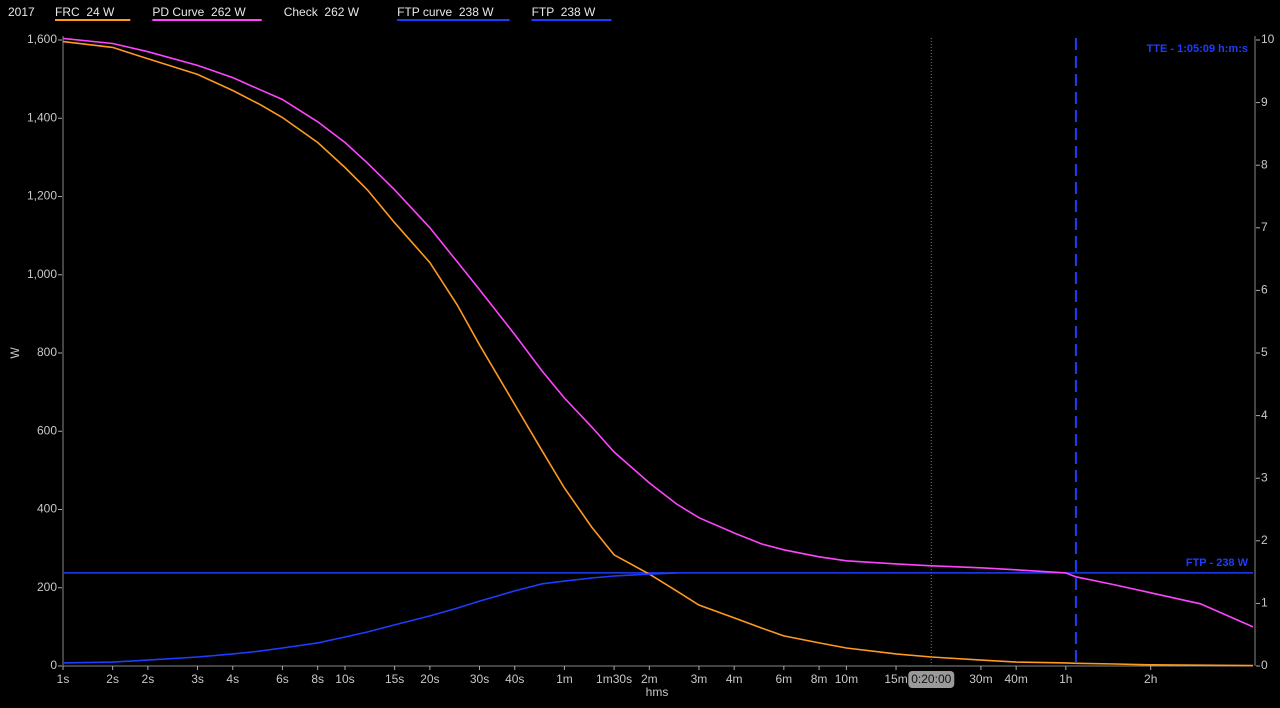  I want to click on x-tick-label: 1m30s, so click(614, 679).